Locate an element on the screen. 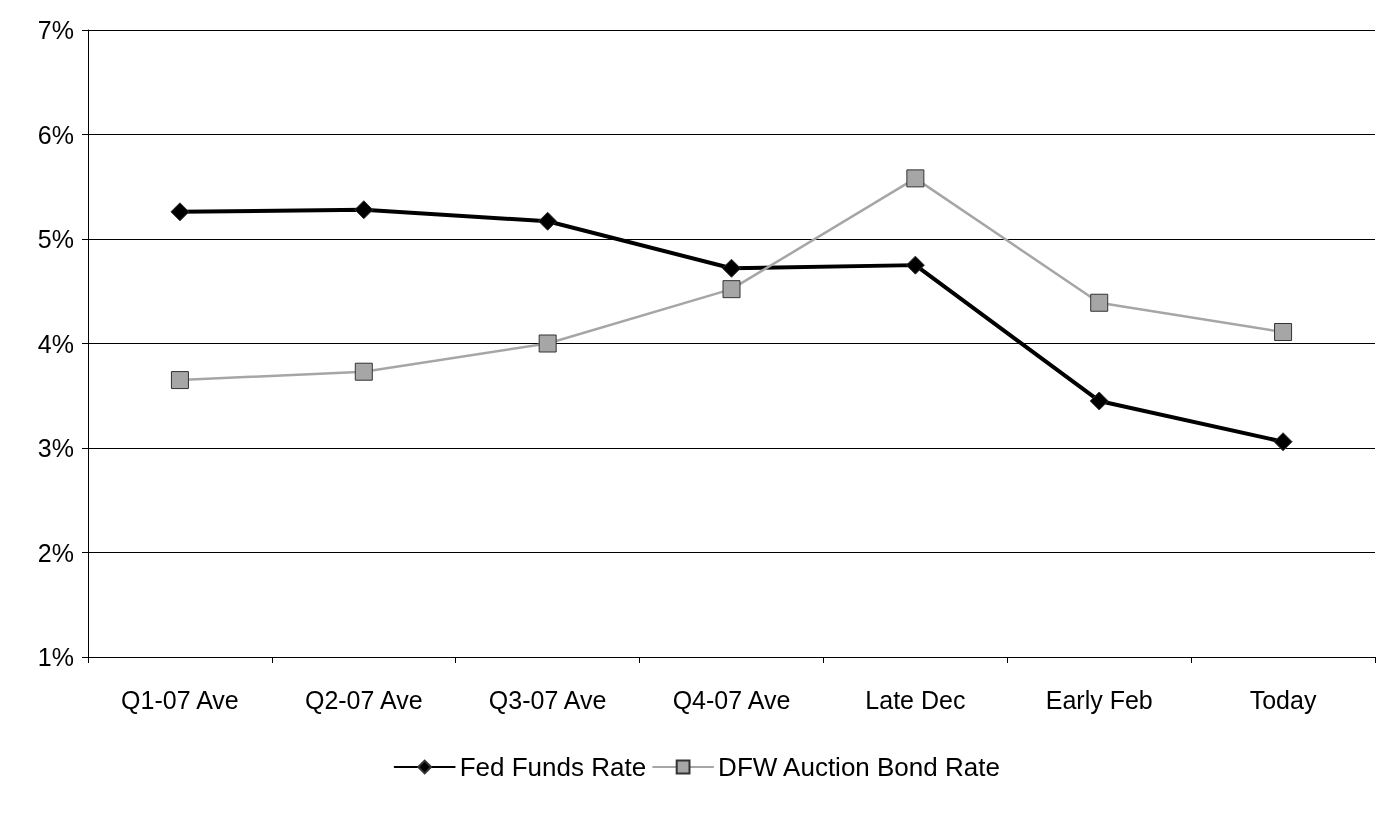 The image size is (1395, 813). y-tick-label: 7% is located at coordinates (55, 30).